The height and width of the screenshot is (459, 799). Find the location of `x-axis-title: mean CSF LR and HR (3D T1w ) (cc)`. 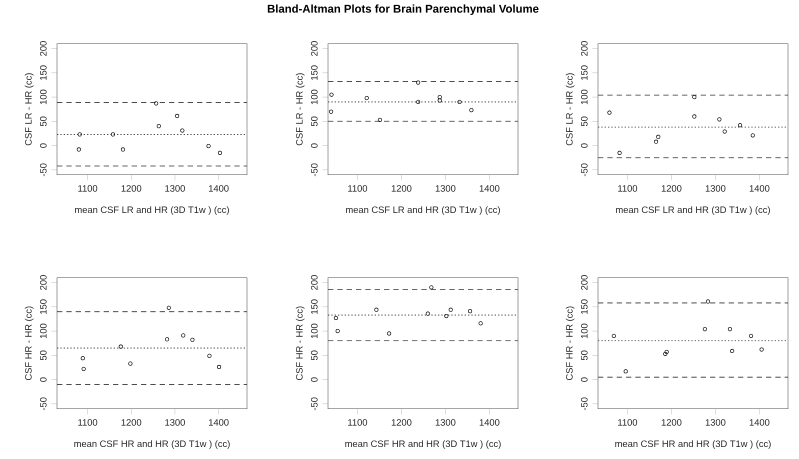

x-axis-title: mean CSF LR and HR (3D T1w ) (cc) is located at coordinates (423, 211).